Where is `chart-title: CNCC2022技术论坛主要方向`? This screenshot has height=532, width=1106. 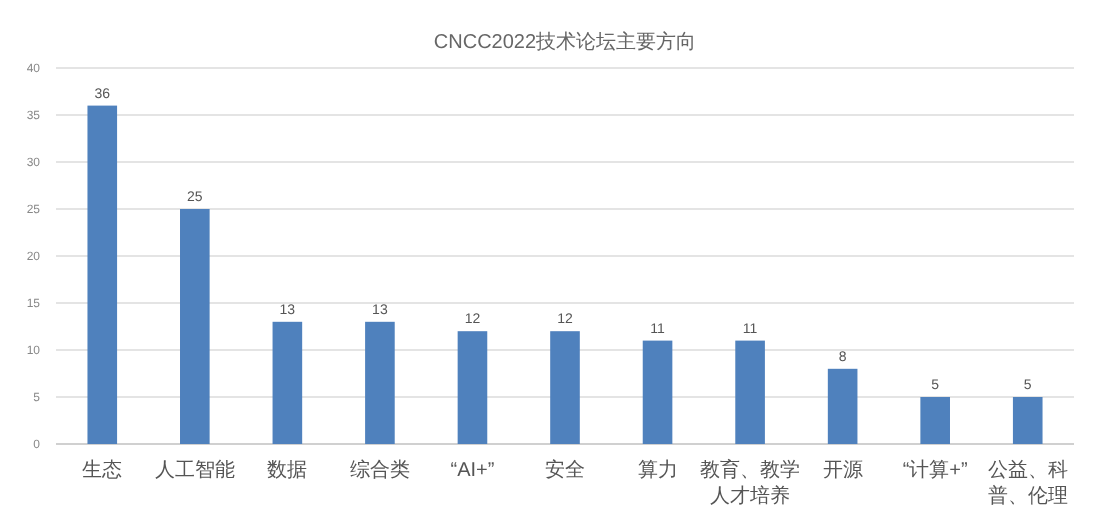 chart-title: CNCC2022技术论坛主要方向 is located at coordinates (565, 42).